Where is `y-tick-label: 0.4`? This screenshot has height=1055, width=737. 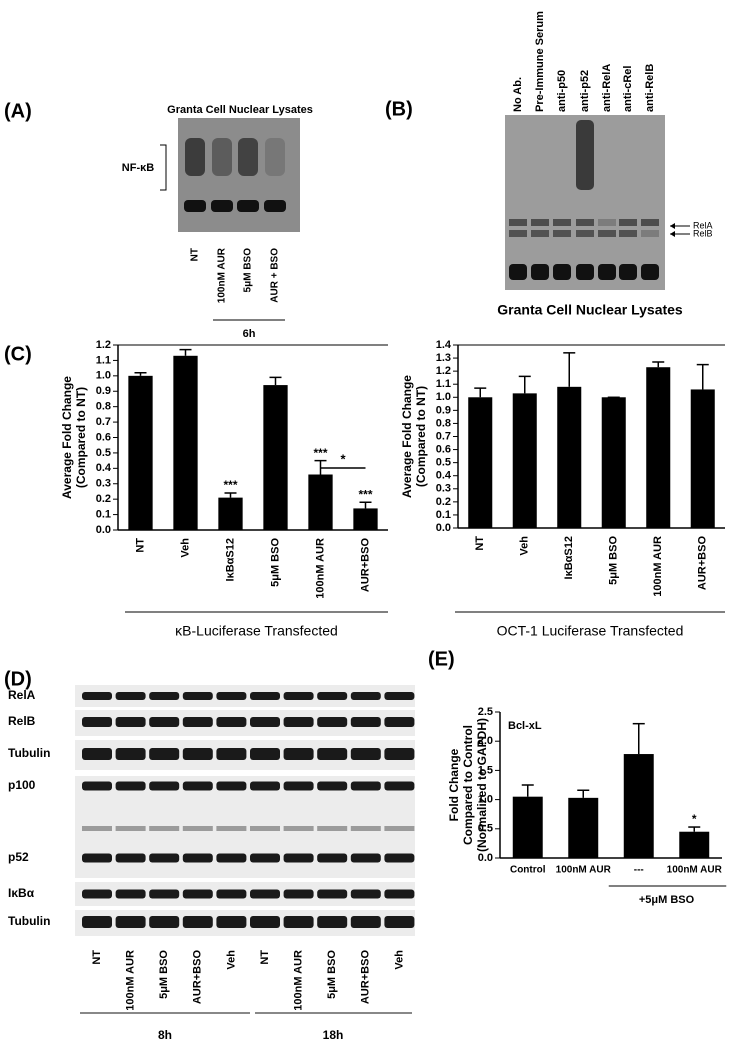
y-tick-label: 0.4 is located at coordinates (444, 476).